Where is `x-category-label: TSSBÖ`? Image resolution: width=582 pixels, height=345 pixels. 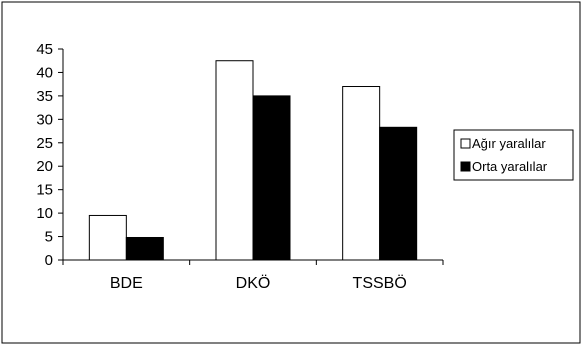
x-category-label: TSSBÖ is located at coordinates (380, 283).